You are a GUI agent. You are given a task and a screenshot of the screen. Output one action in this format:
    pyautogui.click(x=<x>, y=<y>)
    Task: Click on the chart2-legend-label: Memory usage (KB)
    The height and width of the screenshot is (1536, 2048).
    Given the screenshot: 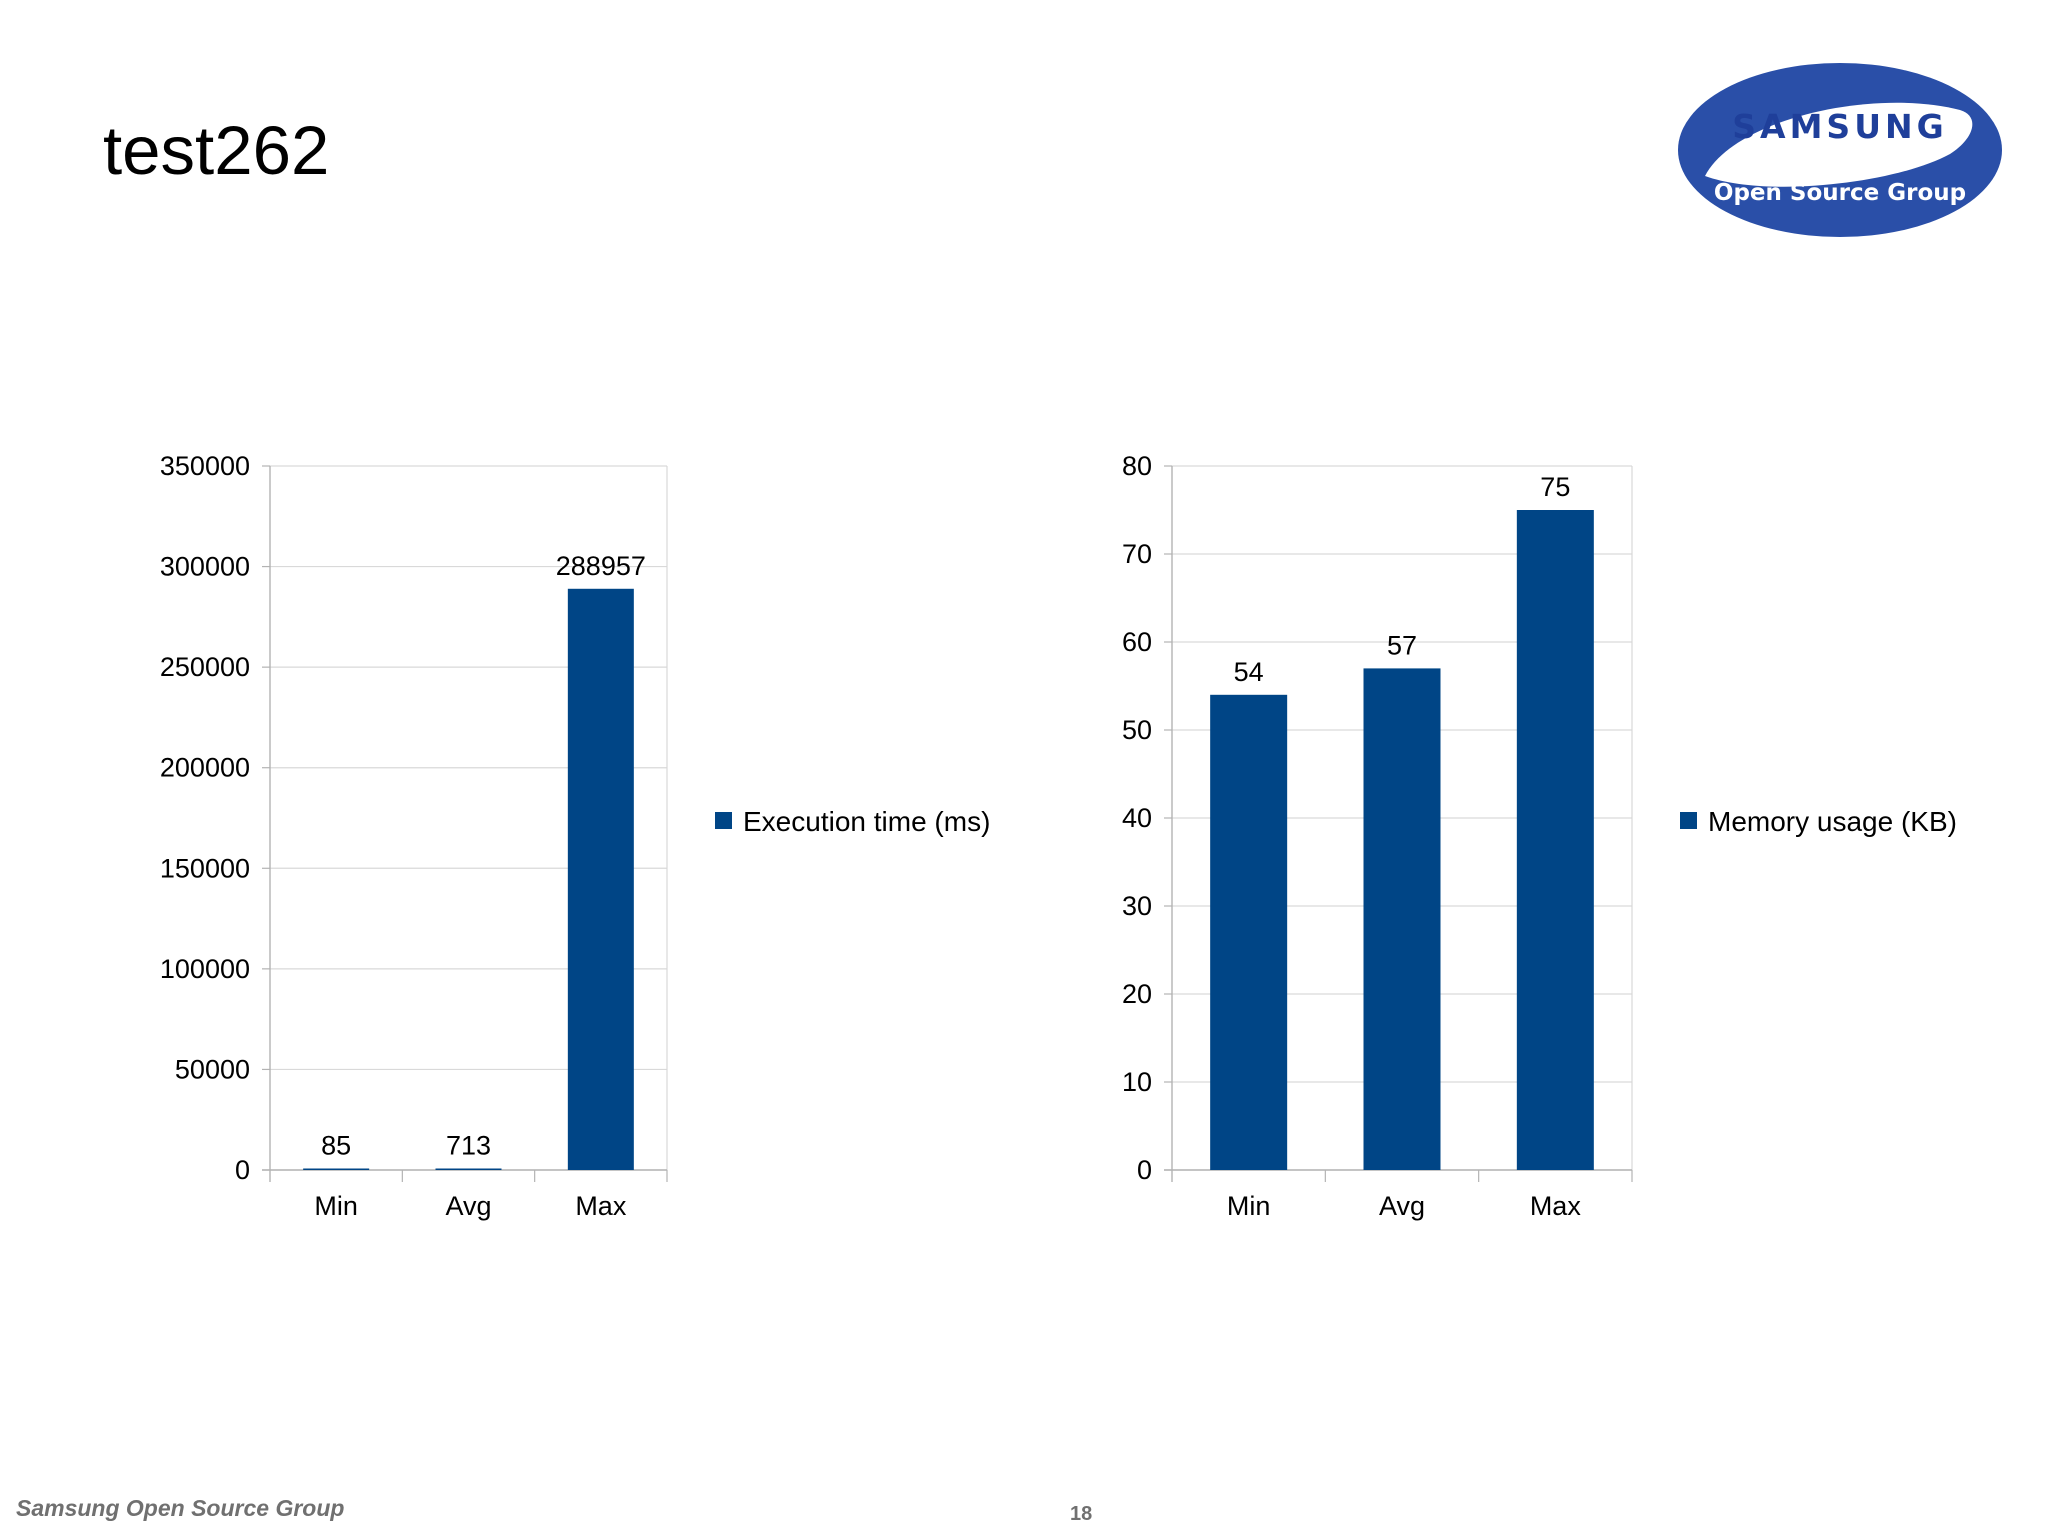 What is the action you would take?
    pyautogui.click(x=1832, y=821)
    